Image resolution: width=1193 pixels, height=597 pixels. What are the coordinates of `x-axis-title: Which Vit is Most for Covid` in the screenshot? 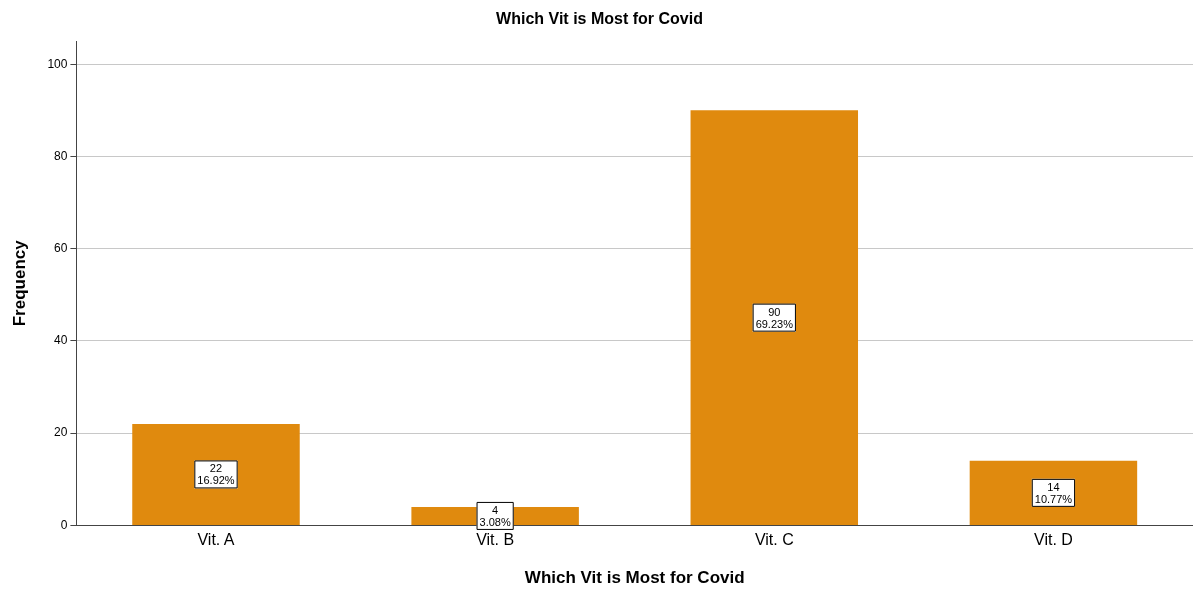 It's located at (634, 578).